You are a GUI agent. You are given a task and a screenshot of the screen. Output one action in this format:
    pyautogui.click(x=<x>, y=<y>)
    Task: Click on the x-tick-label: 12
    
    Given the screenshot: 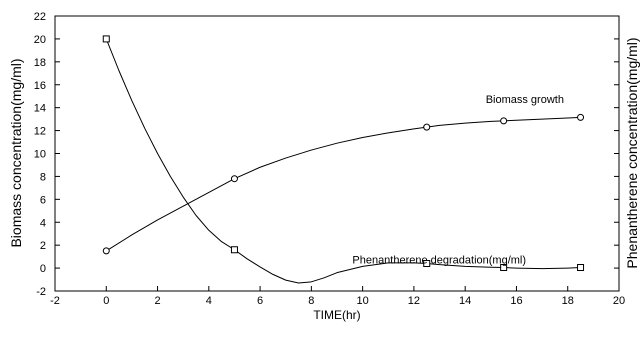 What is the action you would take?
    pyautogui.click(x=414, y=301)
    